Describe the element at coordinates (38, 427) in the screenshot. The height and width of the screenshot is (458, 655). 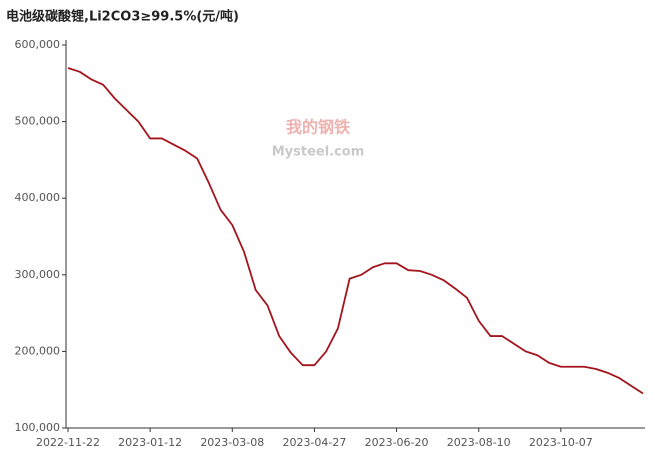
I see `y-tick-label: 100,000` at that location.